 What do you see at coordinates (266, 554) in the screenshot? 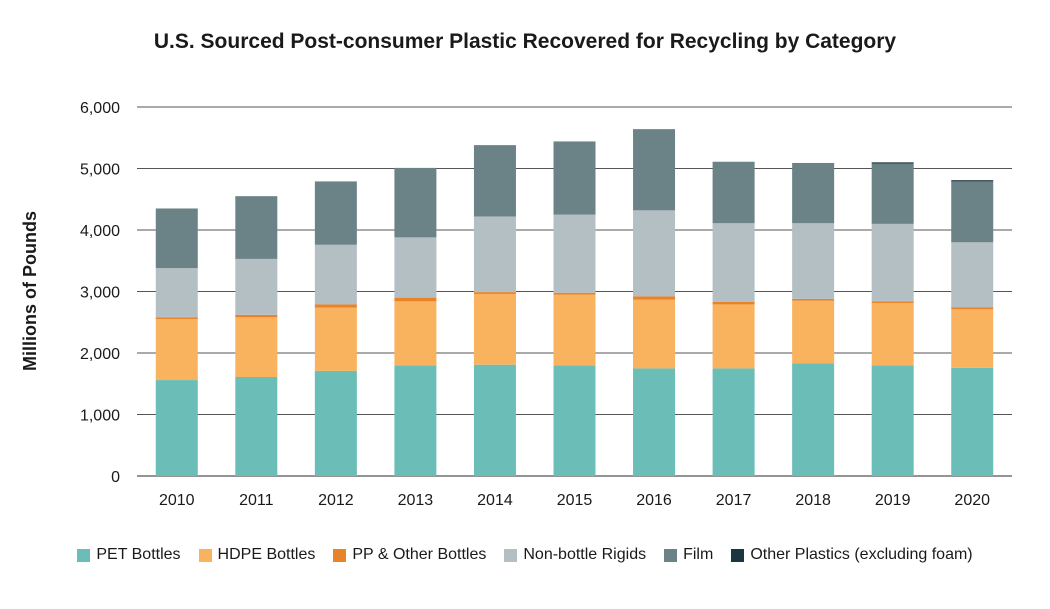
I see `legend-label: HDPE Bottles` at bounding box center [266, 554].